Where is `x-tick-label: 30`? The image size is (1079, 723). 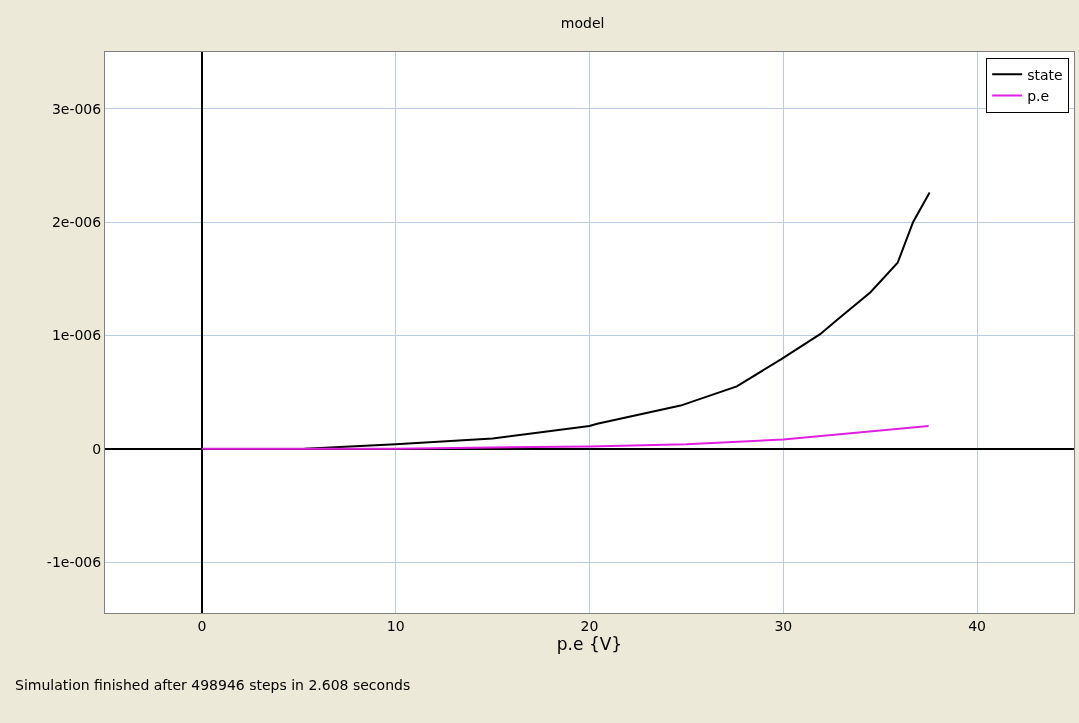 x-tick-label: 30 is located at coordinates (783, 625).